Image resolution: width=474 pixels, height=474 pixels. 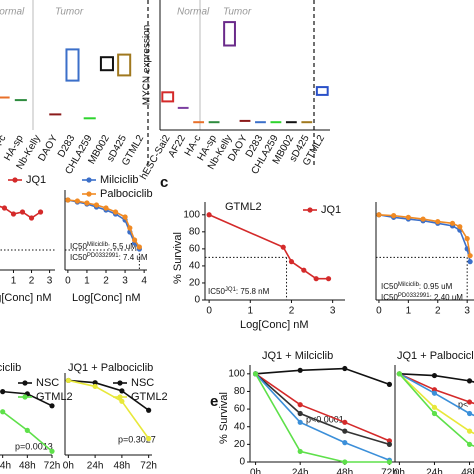 What do you see at coordinates (255, 471) in the screenshot?
I see `x-tick-label: 0h` at bounding box center [255, 471].